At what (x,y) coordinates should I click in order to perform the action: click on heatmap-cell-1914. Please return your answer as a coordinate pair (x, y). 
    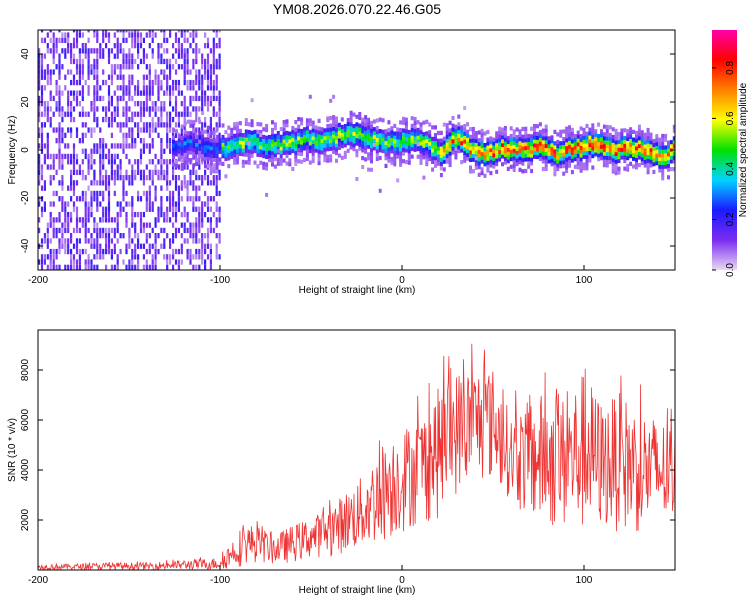
    Looking at the image, I should click on (272, 153).